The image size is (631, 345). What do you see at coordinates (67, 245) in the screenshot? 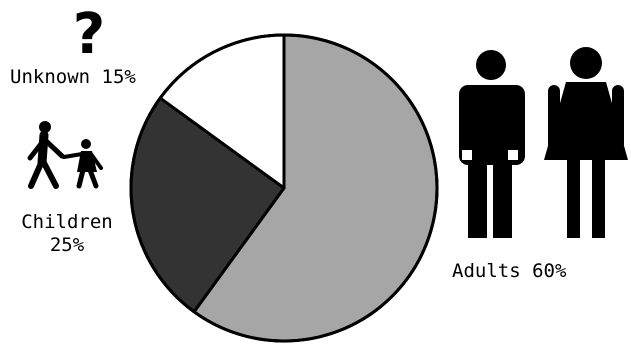
I see `label-children-percent: 25%` at bounding box center [67, 245].